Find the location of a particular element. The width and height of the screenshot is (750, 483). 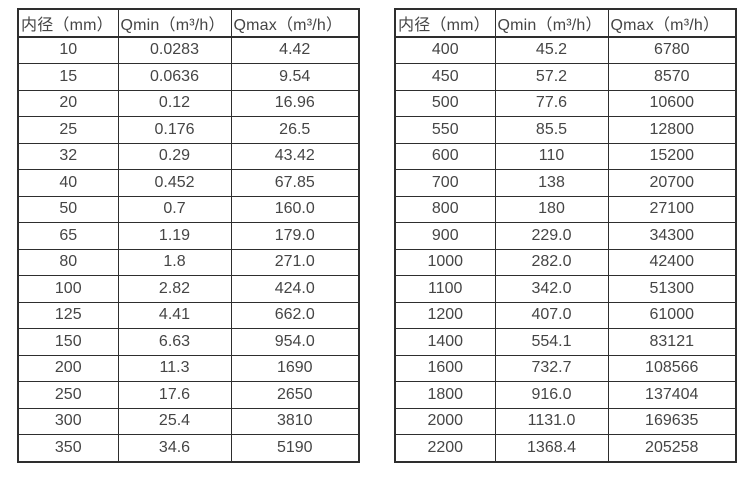

table-row: 25 0.176 26.5 is located at coordinates (188, 130).